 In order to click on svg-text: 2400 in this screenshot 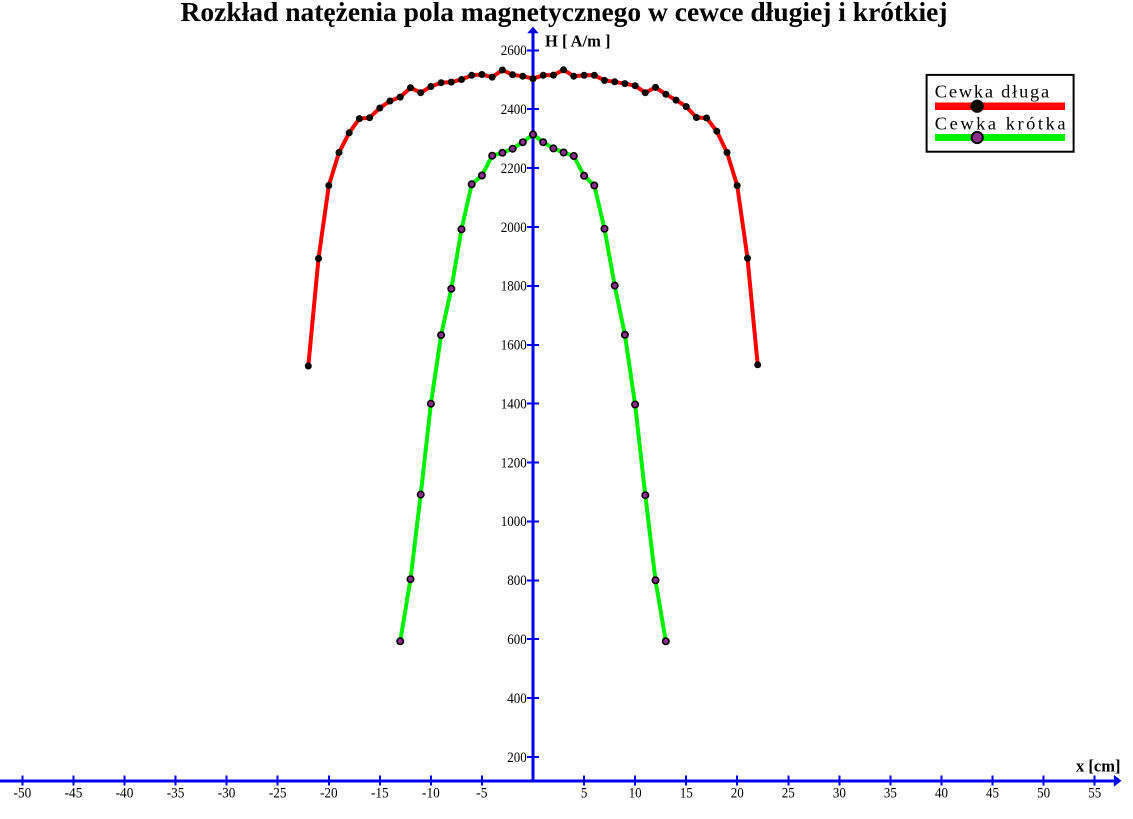, I will do `click(514, 110)`.